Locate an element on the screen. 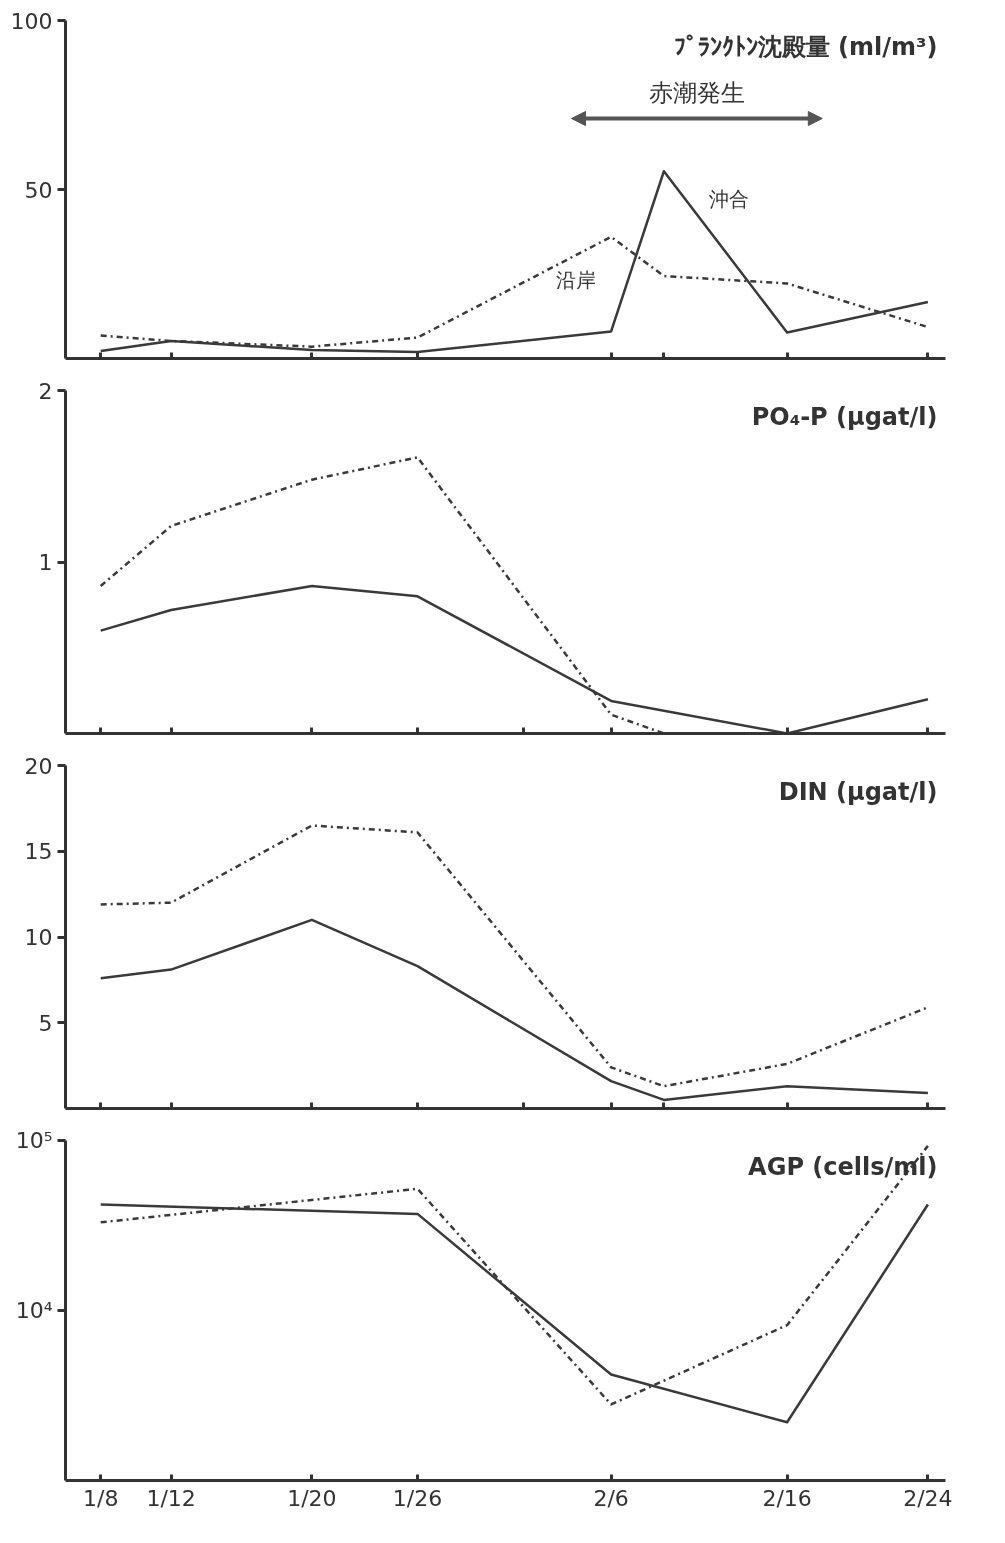 Image resolution: width=1005 pixels, height=1543 pixels. x-tick-label: 1/26 is located at coordinates (417, 1498).